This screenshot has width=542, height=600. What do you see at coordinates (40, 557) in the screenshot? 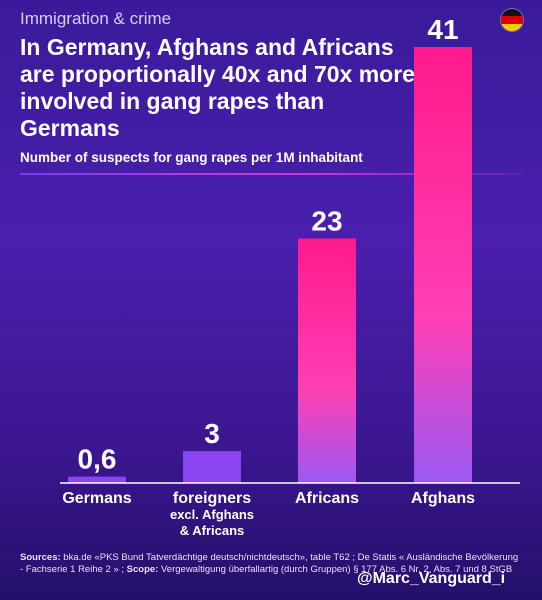
I see `sources-label: Sources:` at bounding box center [40, 557].